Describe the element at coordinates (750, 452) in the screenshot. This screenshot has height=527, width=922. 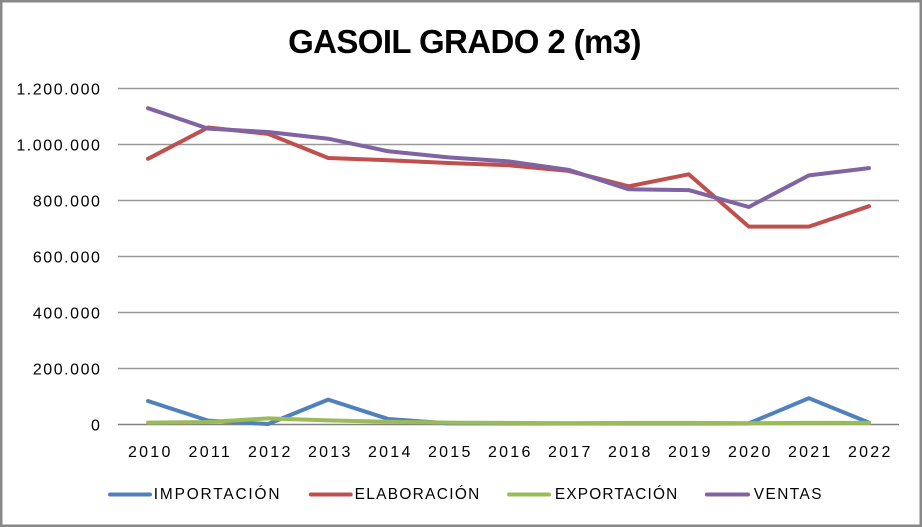
I see `svg-text: 2020` at that location.